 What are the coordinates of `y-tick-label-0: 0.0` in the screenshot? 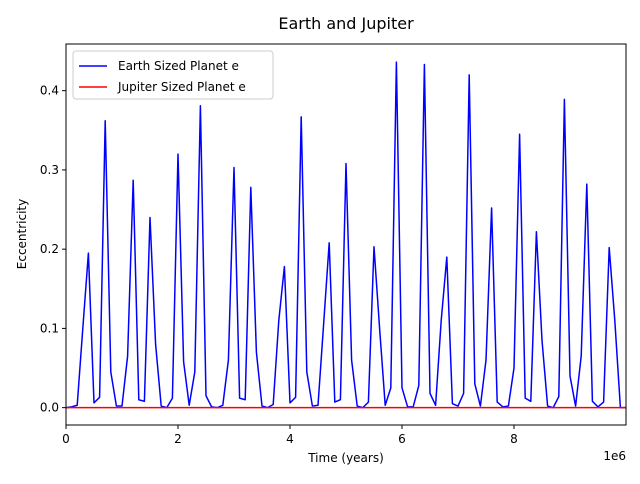 It's located at (49, 408).